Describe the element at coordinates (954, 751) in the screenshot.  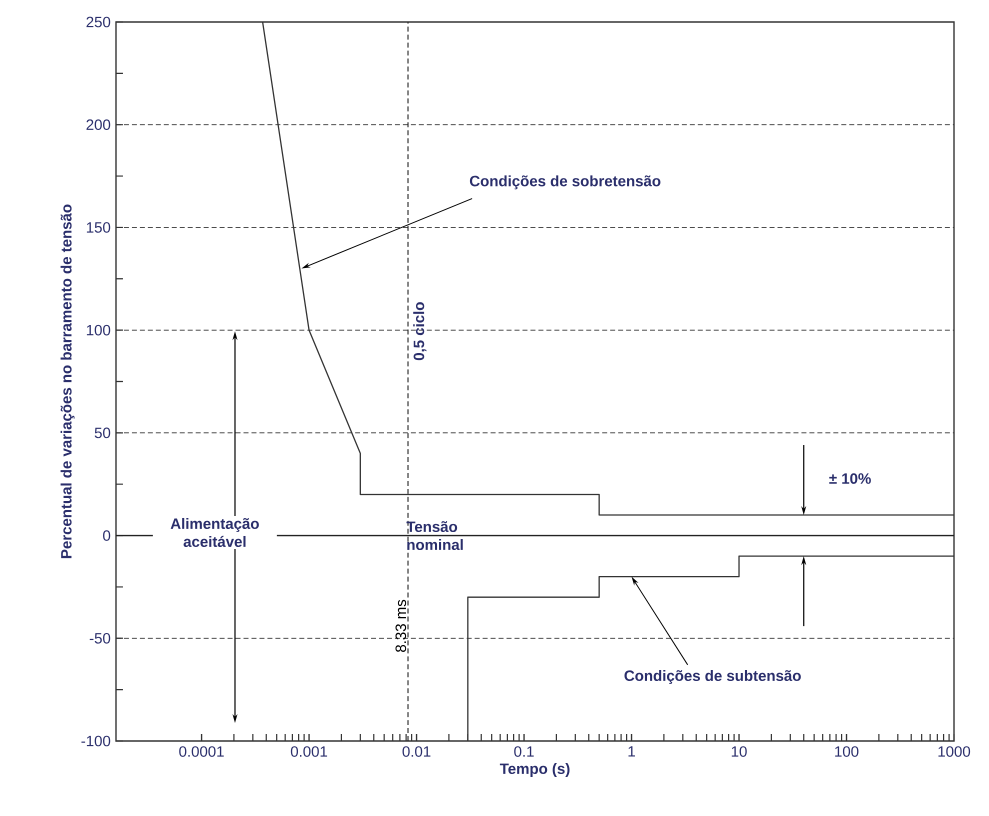
I see `x-tick-label: 1000` at that location.